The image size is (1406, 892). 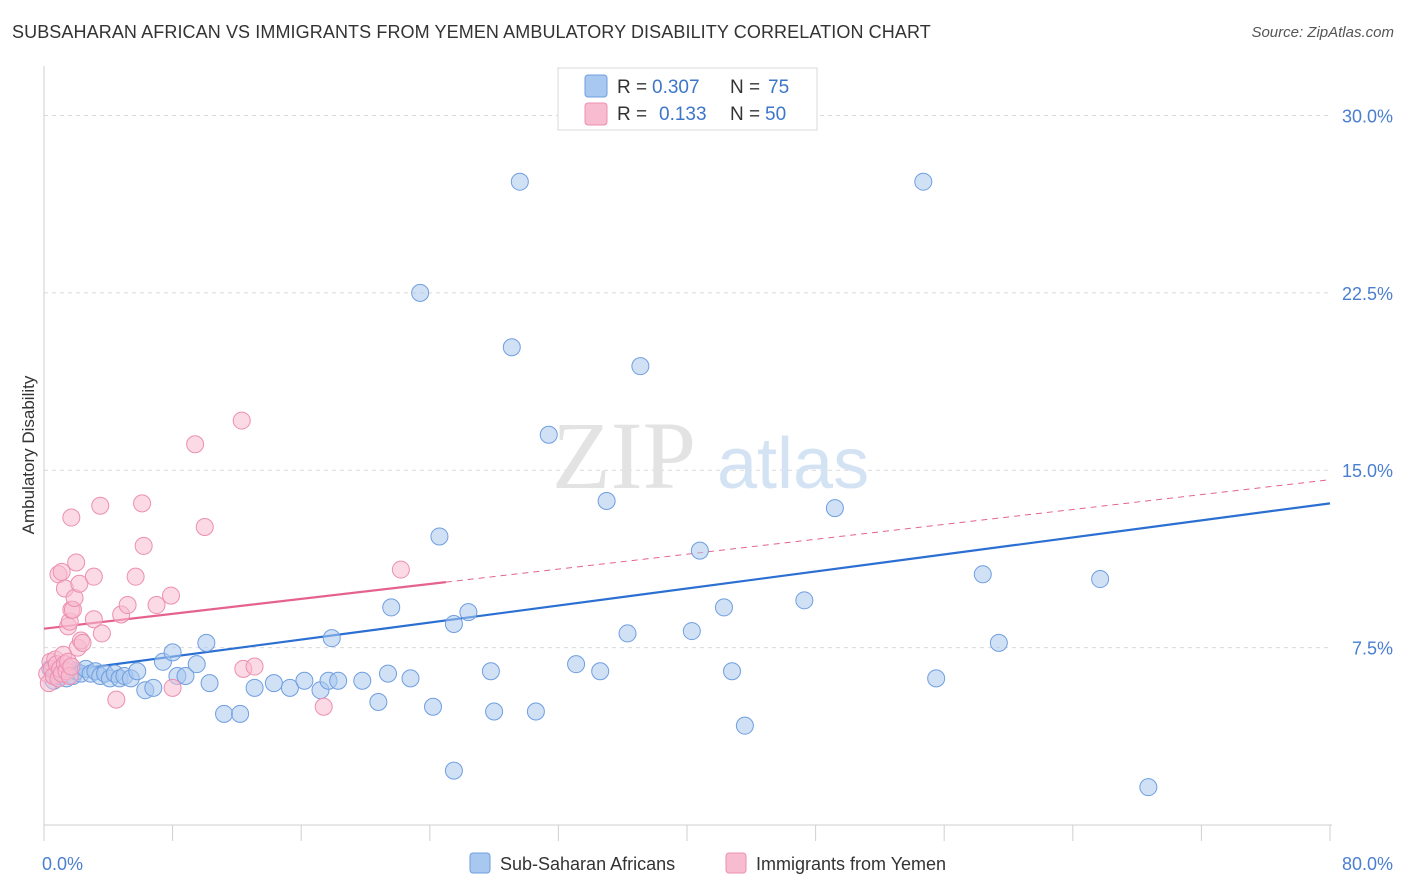 What do you see at coordinates (888, 531) in the screenshot?
I see `trend-line-pink-dashed` at bounding box center [888, 531].